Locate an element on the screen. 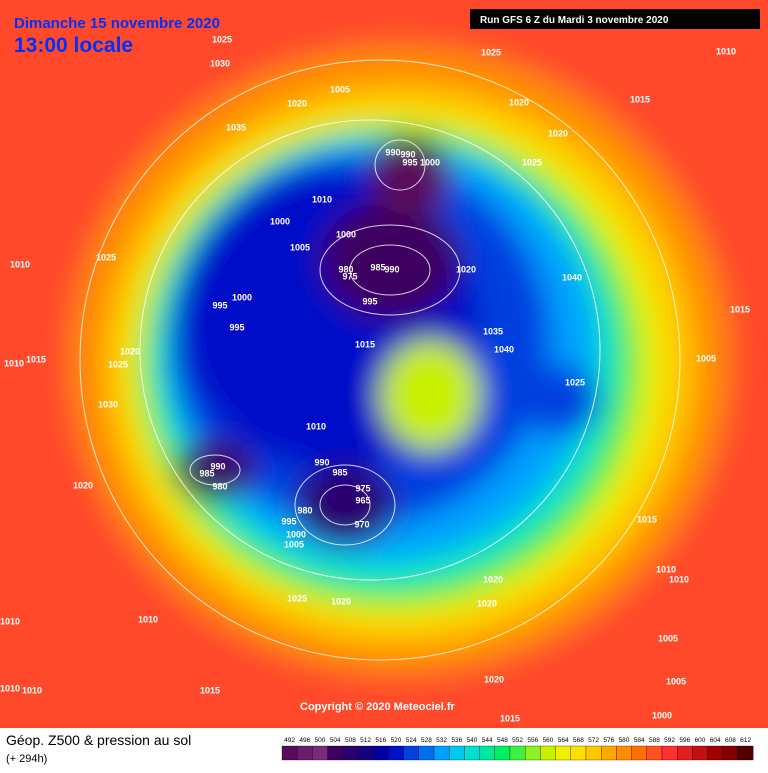 The image size is (768, 773). run-box is located at coordinates (615, 19).